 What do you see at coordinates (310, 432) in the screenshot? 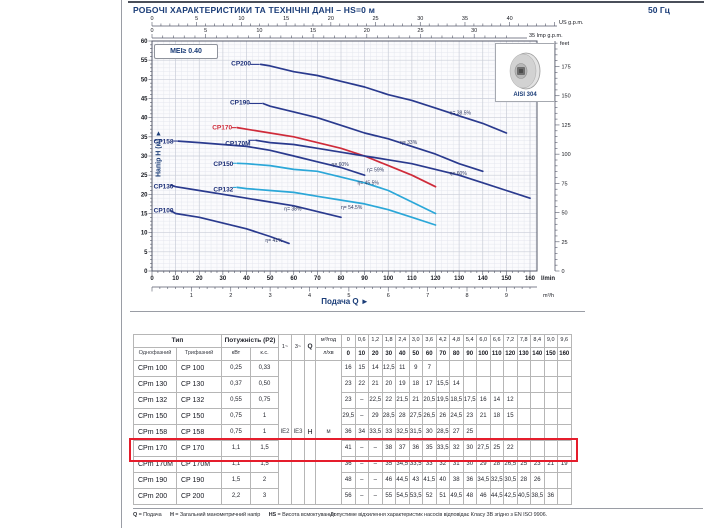
I see `head-symbol: H` at bounding box center [310, 432].